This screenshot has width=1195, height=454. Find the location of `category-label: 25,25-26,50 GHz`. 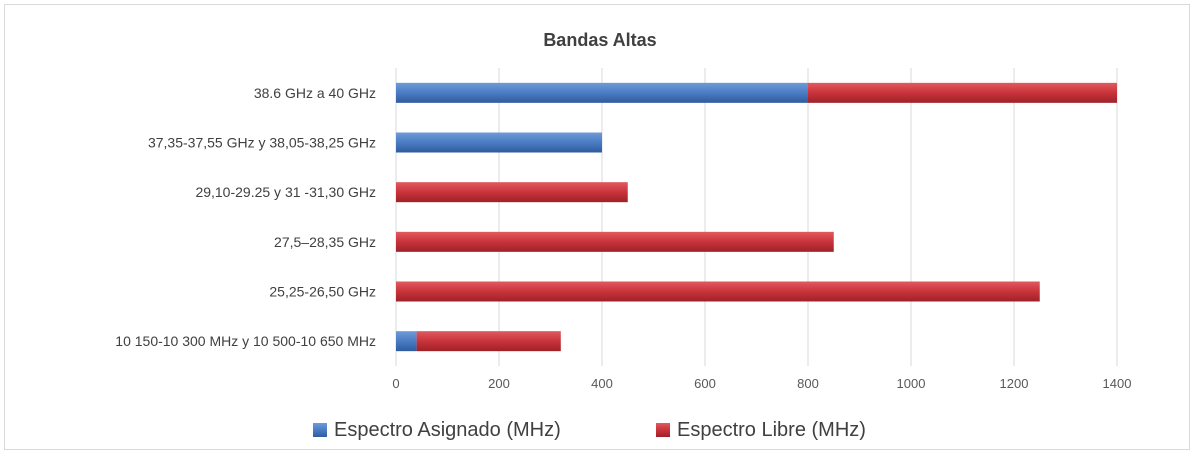

category-label: 25,25-26,50 GHz is located at coordinates (322, 292).